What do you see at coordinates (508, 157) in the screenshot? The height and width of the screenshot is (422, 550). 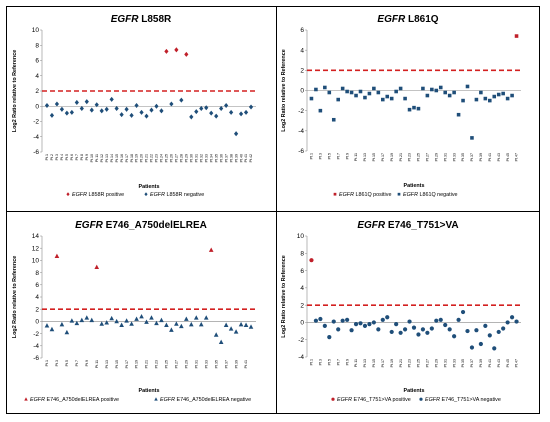 I see `x-tick-label: Pt.45` at bounding box center [508, 157].